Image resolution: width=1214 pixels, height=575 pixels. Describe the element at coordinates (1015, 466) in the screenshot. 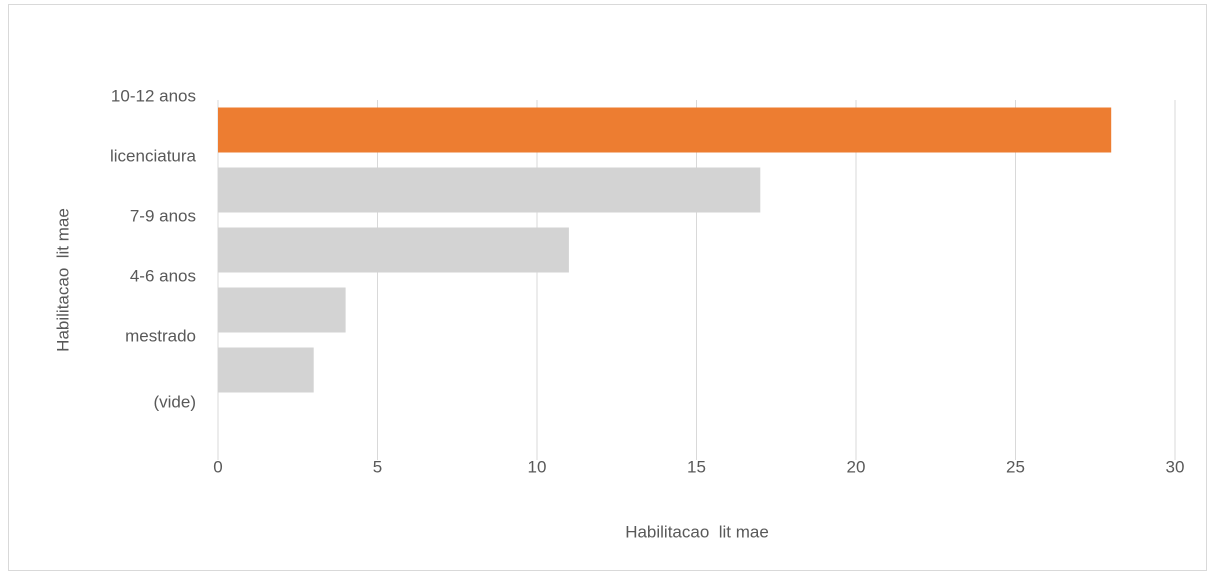

I see `x-tick-label: 25` at that location.